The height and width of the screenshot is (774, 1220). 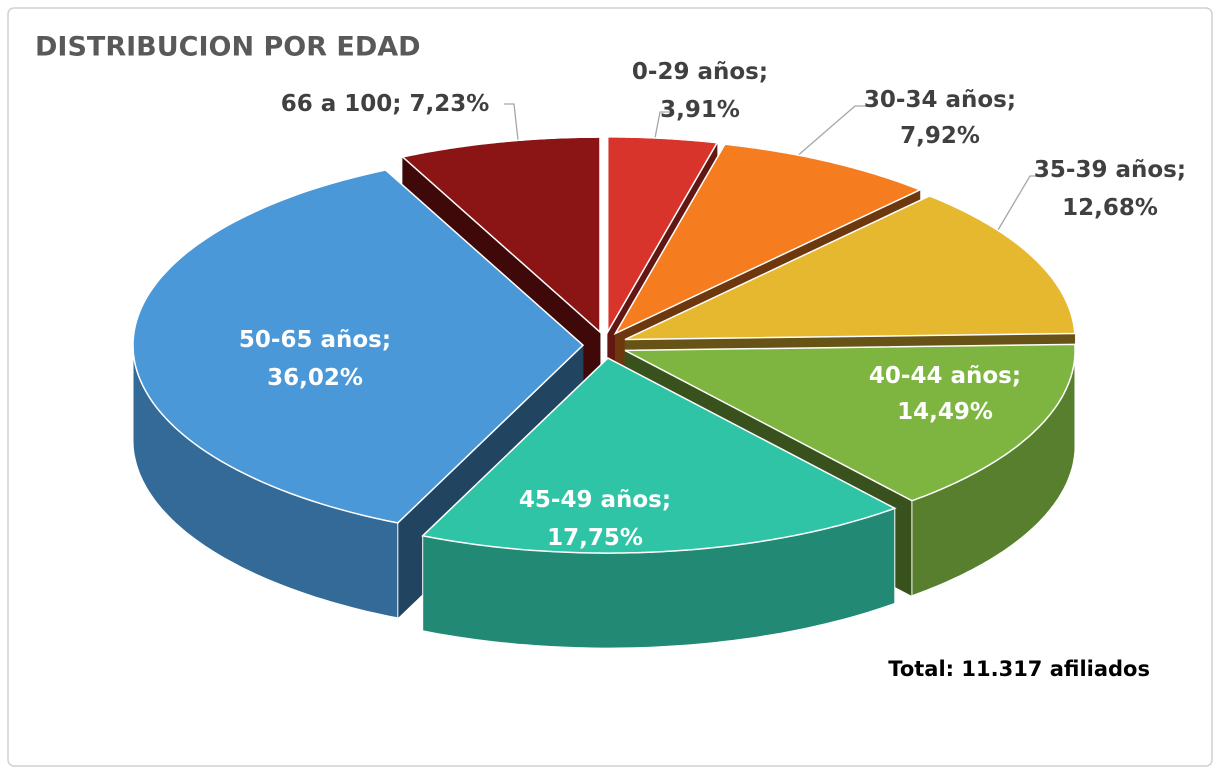 I want to click on label-category: 35-39 años;, so click(x=1110, y=170).